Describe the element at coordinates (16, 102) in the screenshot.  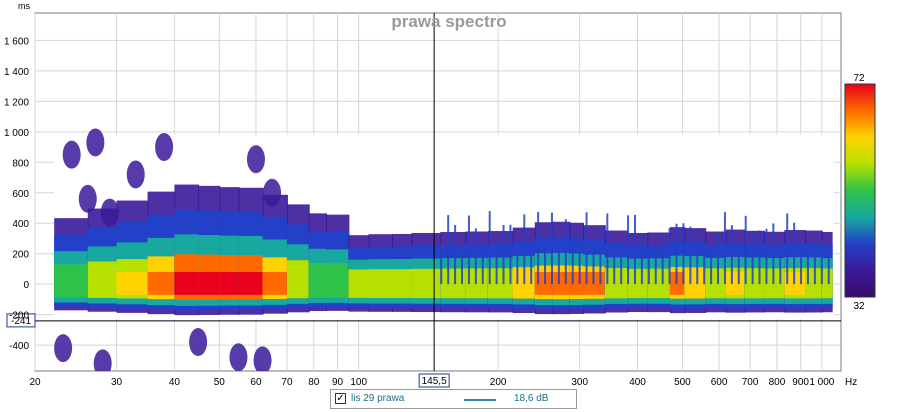
I see `y-tick-label: 1 200` at that location.